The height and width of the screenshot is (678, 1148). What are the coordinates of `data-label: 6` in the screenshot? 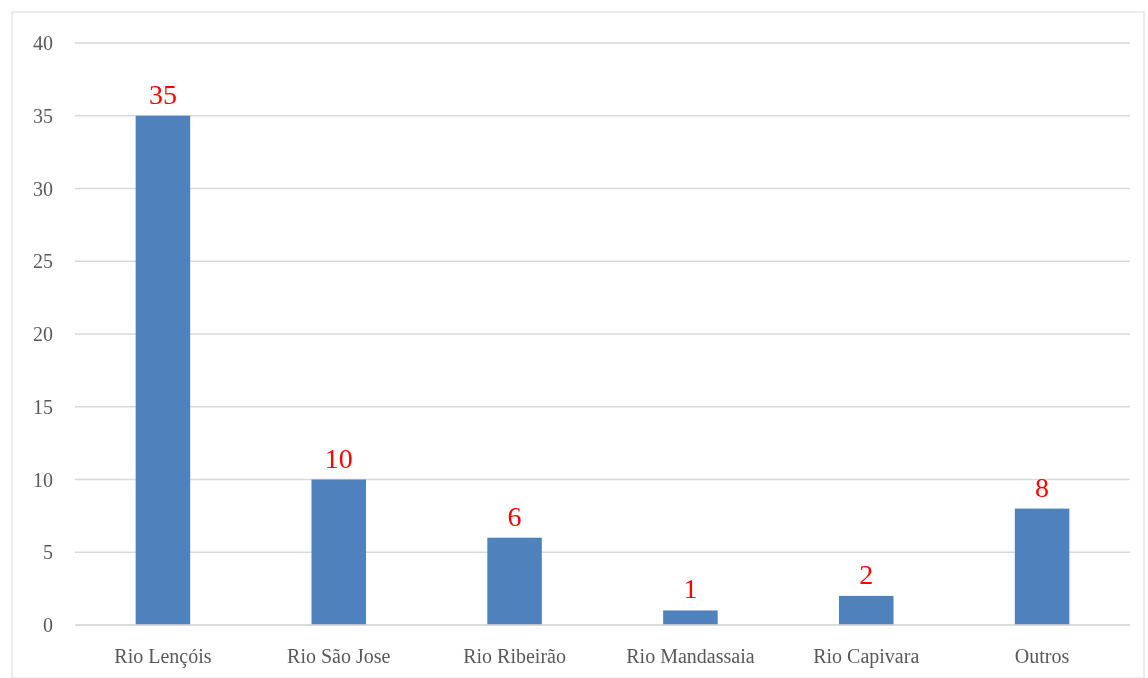 It's located at (514, 516).